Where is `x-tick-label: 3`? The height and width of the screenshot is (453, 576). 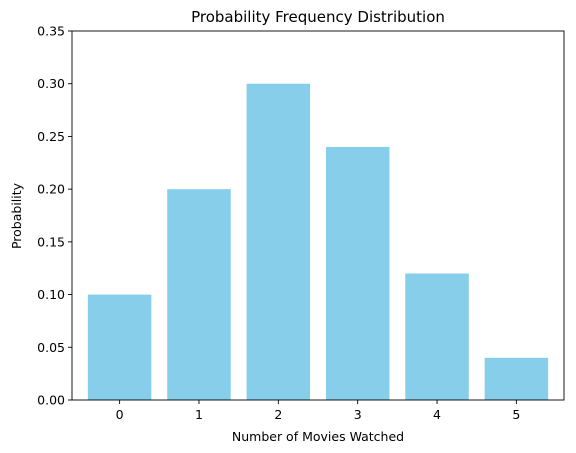
x-tick-label: 3 is located at coordinates (358, 414).